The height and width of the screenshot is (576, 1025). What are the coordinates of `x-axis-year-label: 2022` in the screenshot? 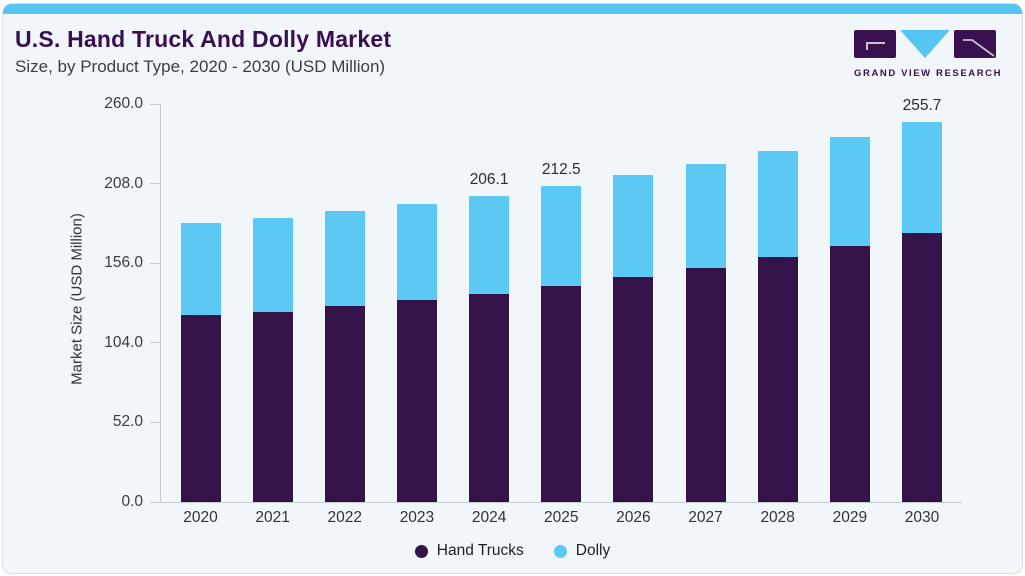 It's located at (345, 517).